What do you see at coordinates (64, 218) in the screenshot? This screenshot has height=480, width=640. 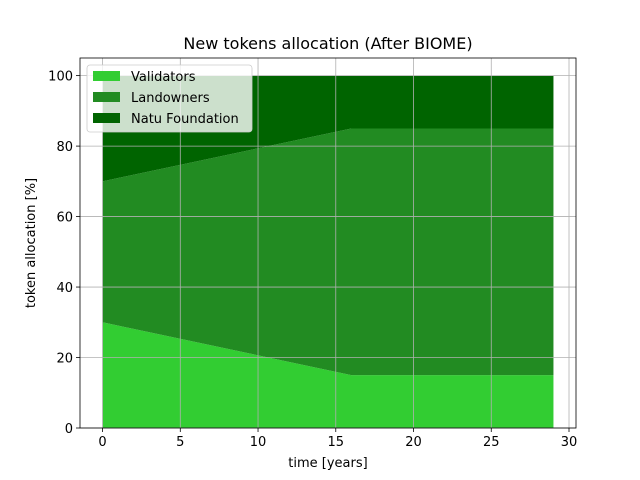 I see `y-tick-label-3: 60` at bounding box center [64, 218].